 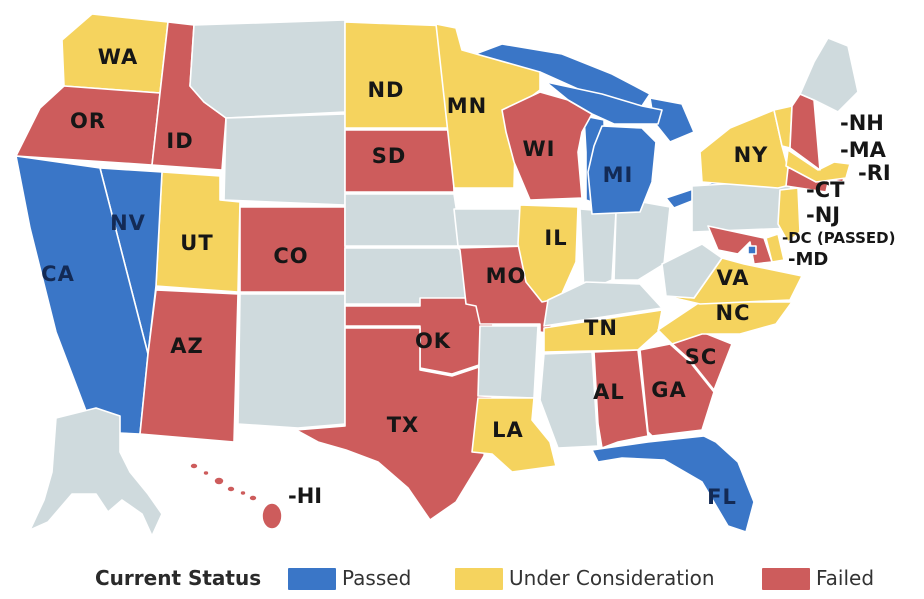 I want to click on callout-hi: -HI, so click(x=305, y=496).